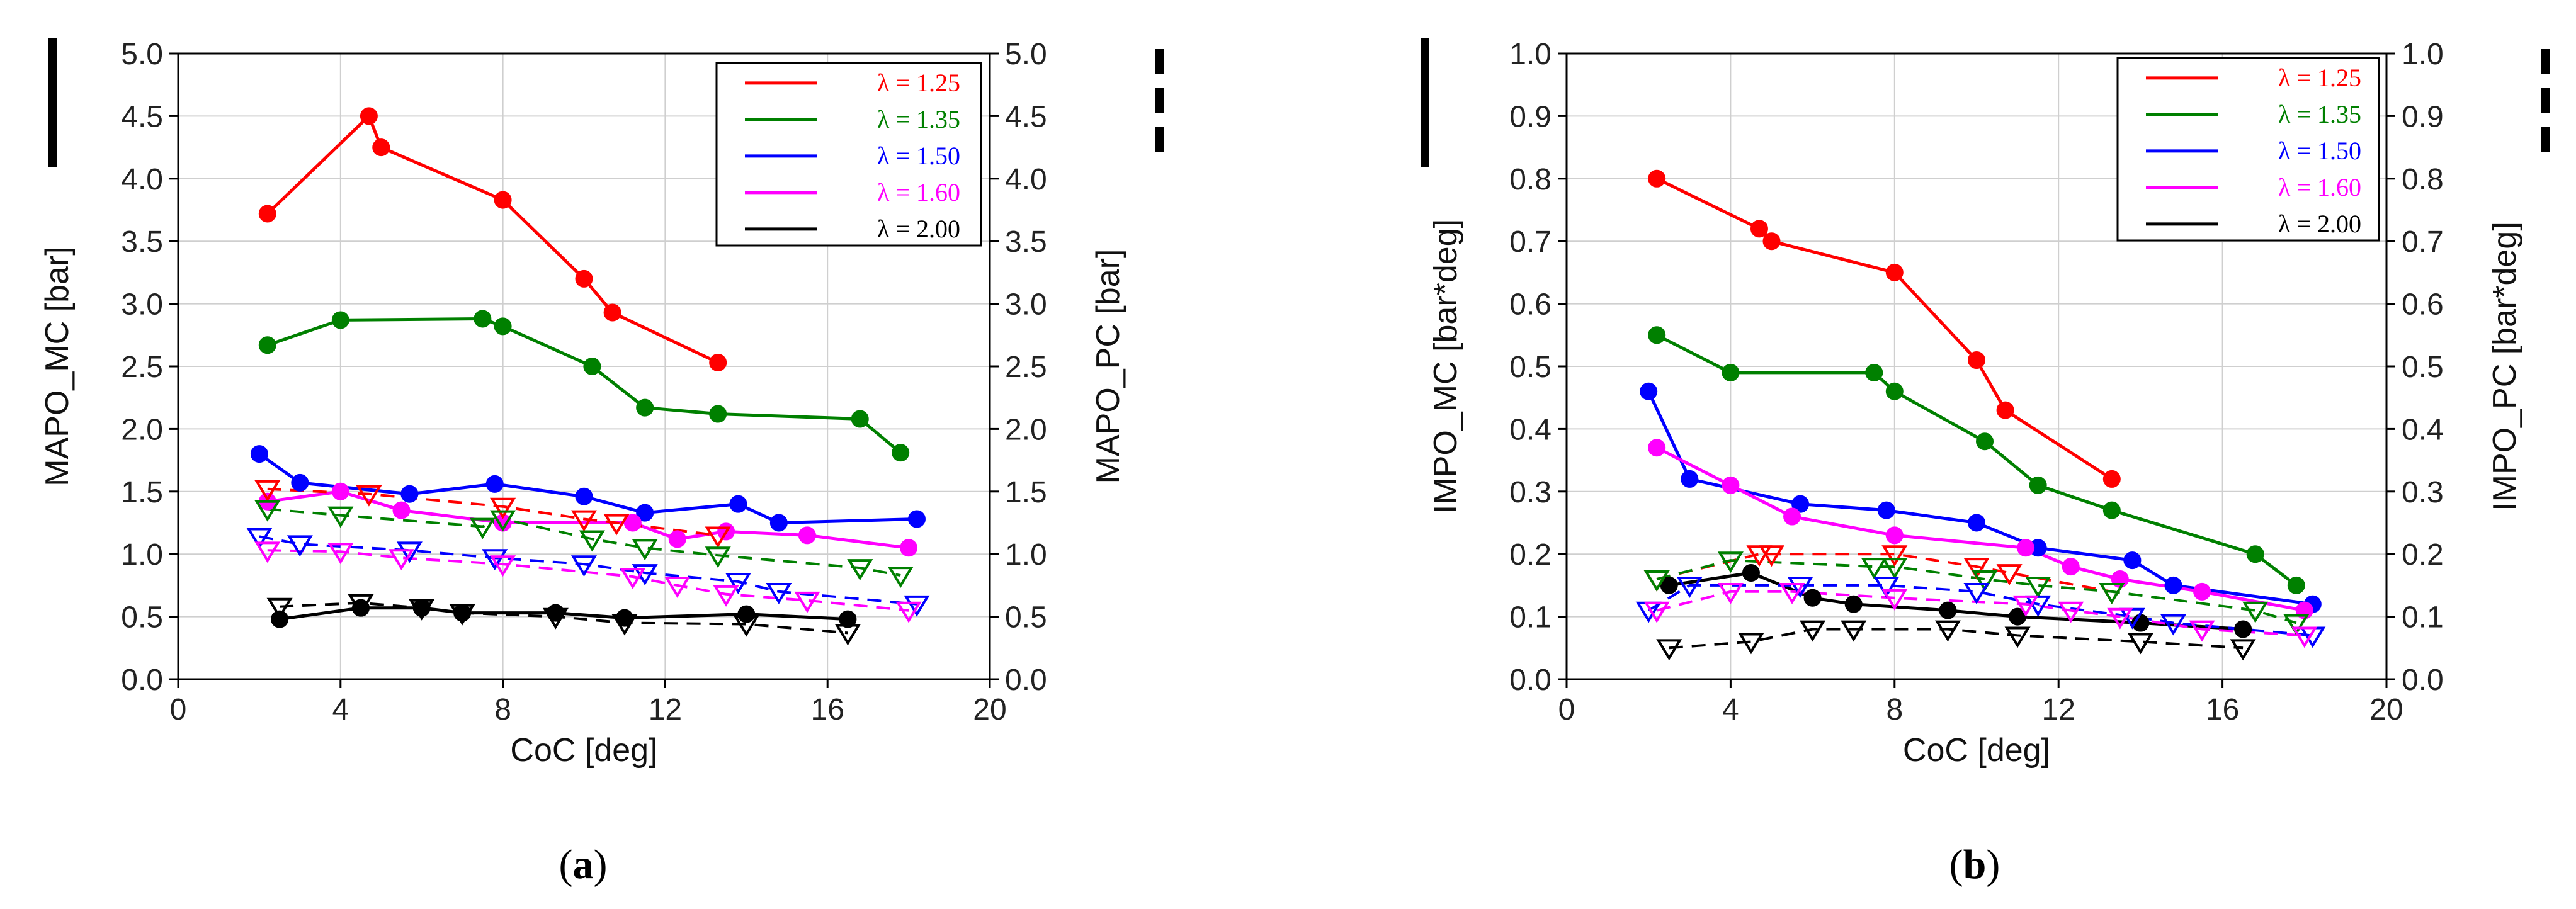 The image size is (2576, 909). I want to click on y-tick-label-left: 0.6, so click(1530, 305).